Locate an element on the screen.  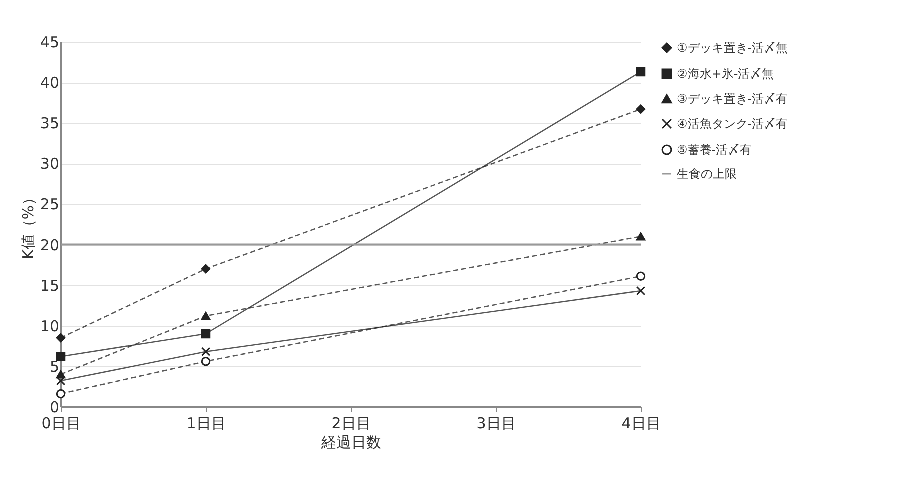
y-tick-label: 35 is located at coordinates (50, 123).